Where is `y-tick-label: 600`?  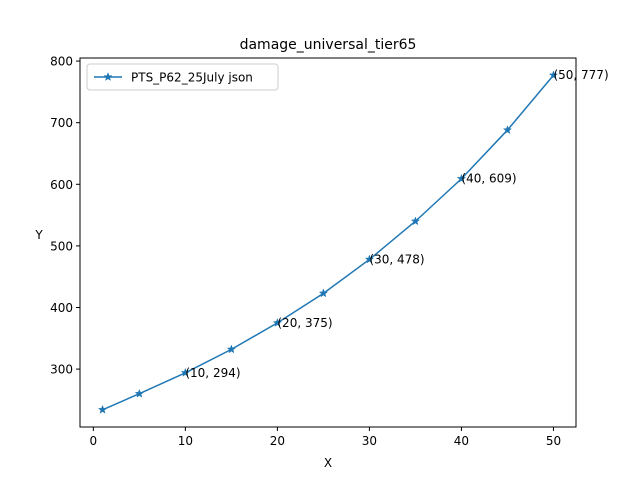 y-tick-label: 600 is located at coordinates (61, 185).